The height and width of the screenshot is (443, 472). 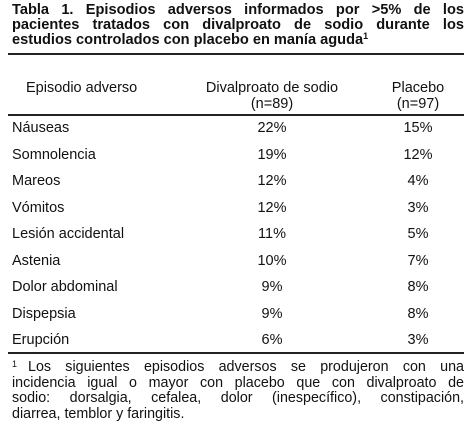 What do you see at coordinates (68, 234) in the screenshot?
I see `row-label: Lesión accidental` at bounding box center [68, 234].